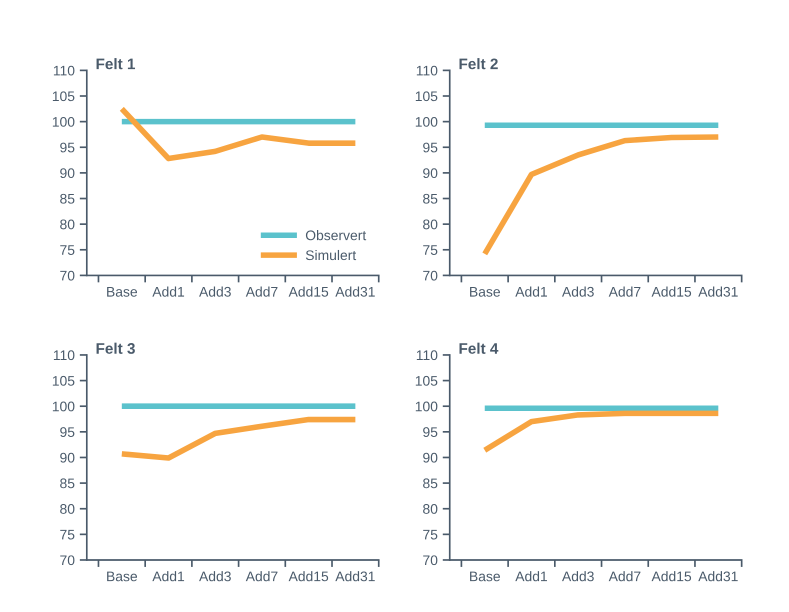 The height and width of the screenshot is (612, 789). I want to click on chart-title: Felt 1, so click(116, 64).